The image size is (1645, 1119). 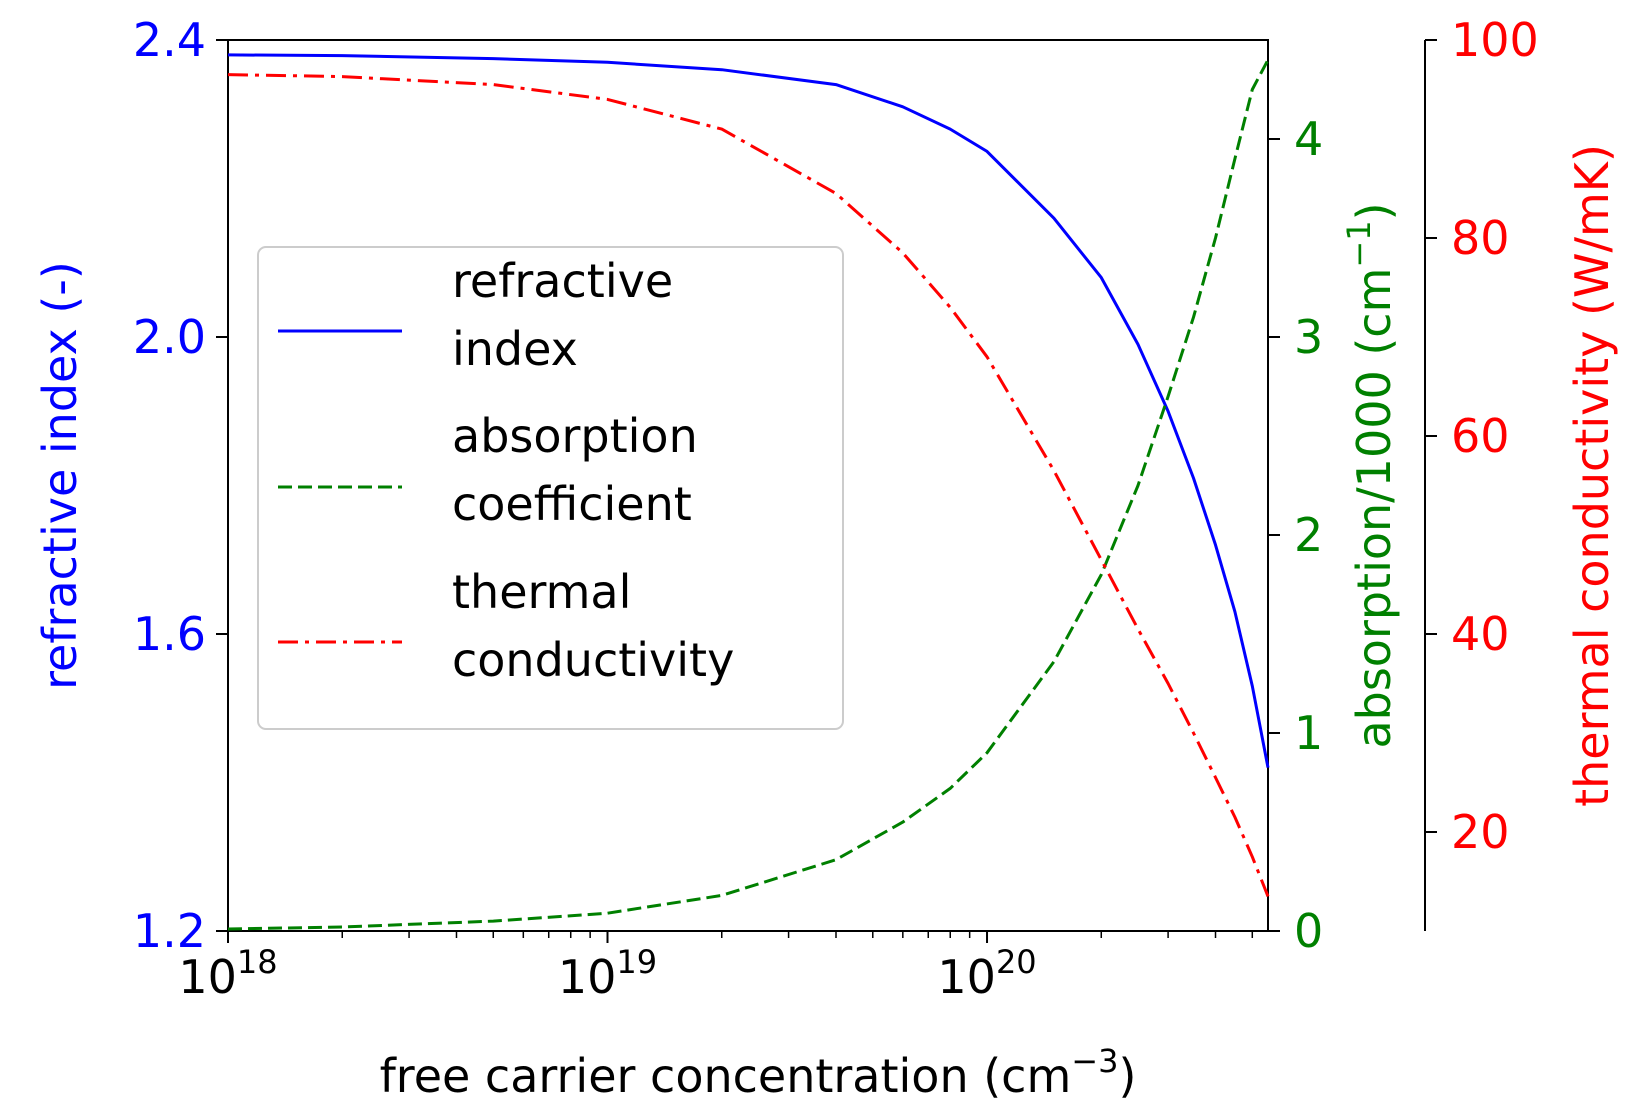 What do you see at coordinates (227, 973) in the screenshot?
I see `x-tick-label: 1018` at bounding box center [227, 973].